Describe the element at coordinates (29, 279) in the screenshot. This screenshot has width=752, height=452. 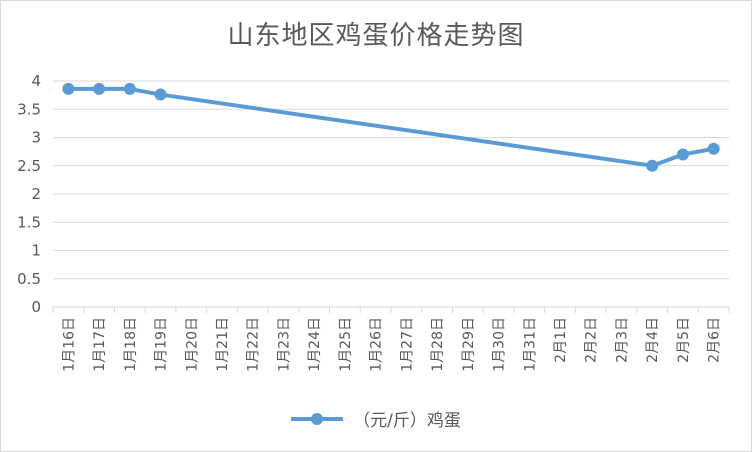
I see `y-tick-label: 0.5` at that location.